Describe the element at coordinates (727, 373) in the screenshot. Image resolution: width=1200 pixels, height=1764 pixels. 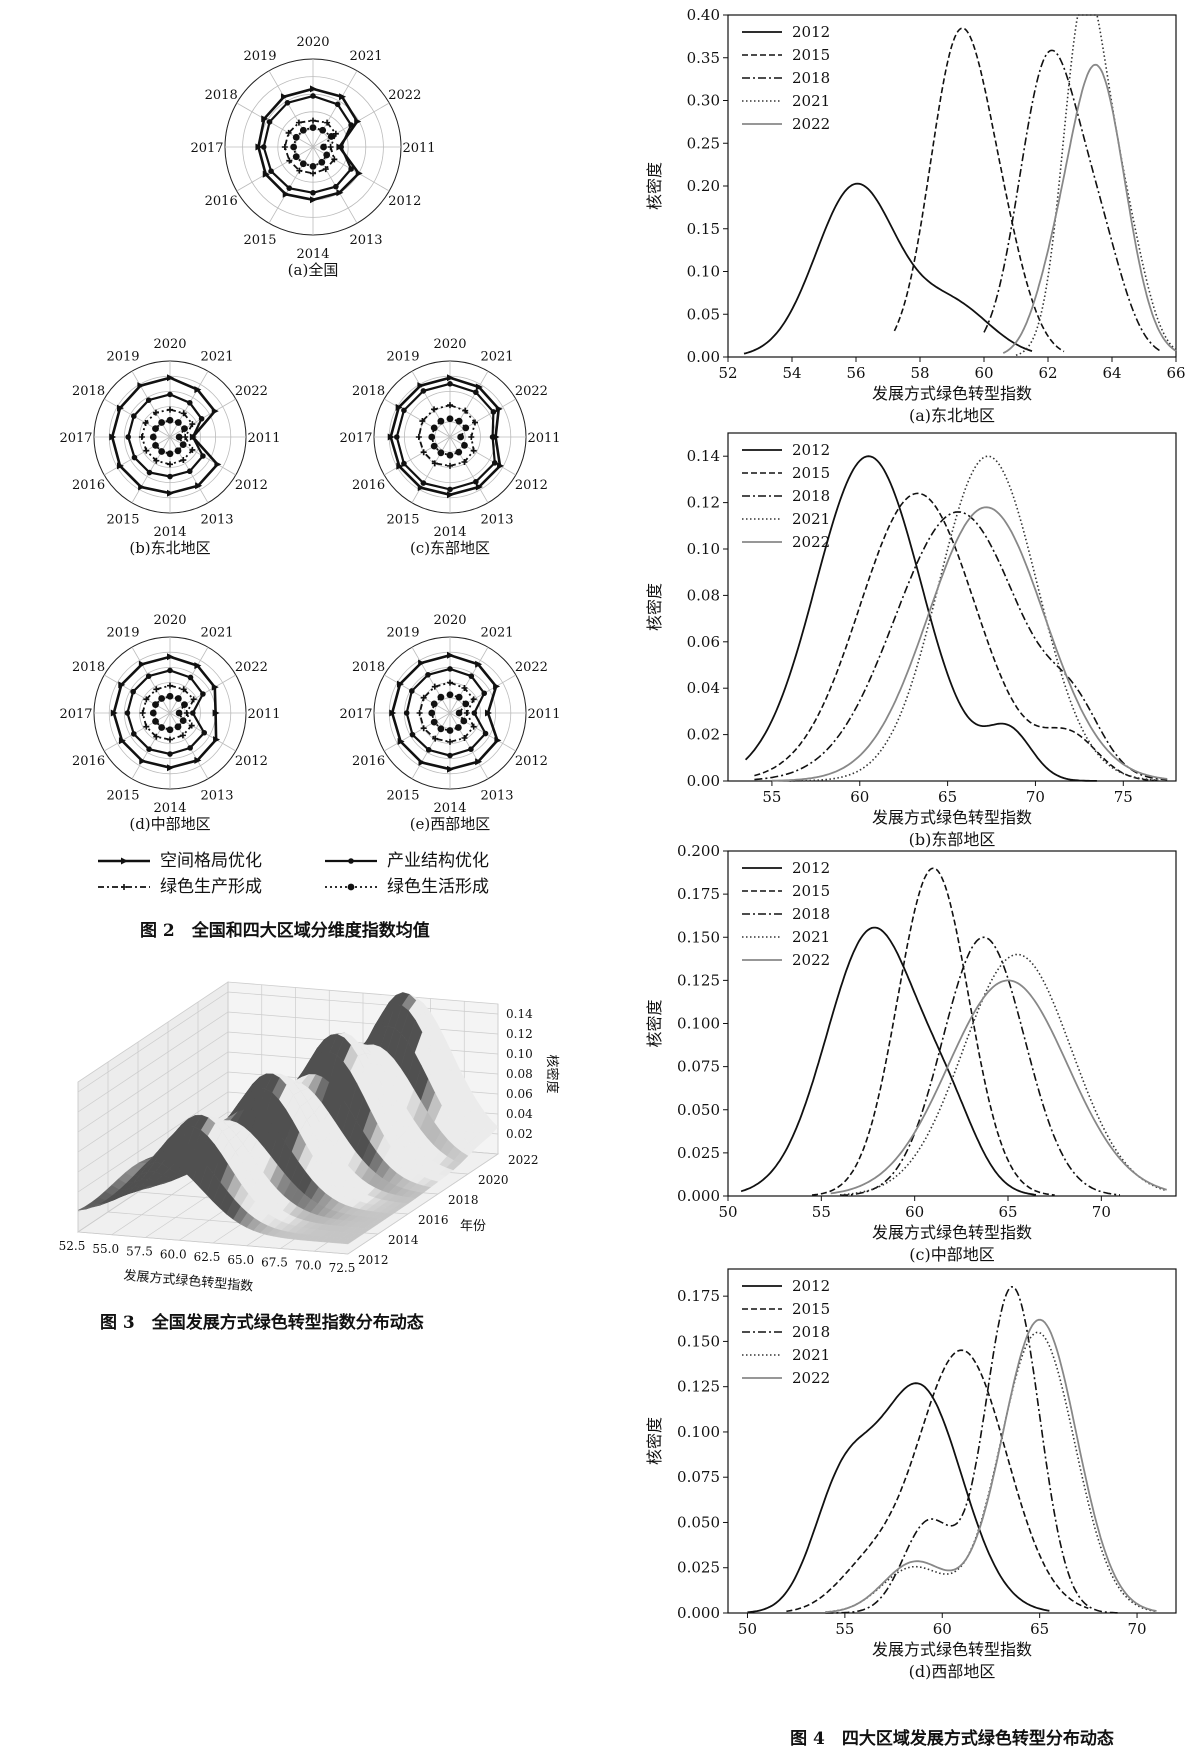
I see `kde-x-tick-label: 52` at that location.